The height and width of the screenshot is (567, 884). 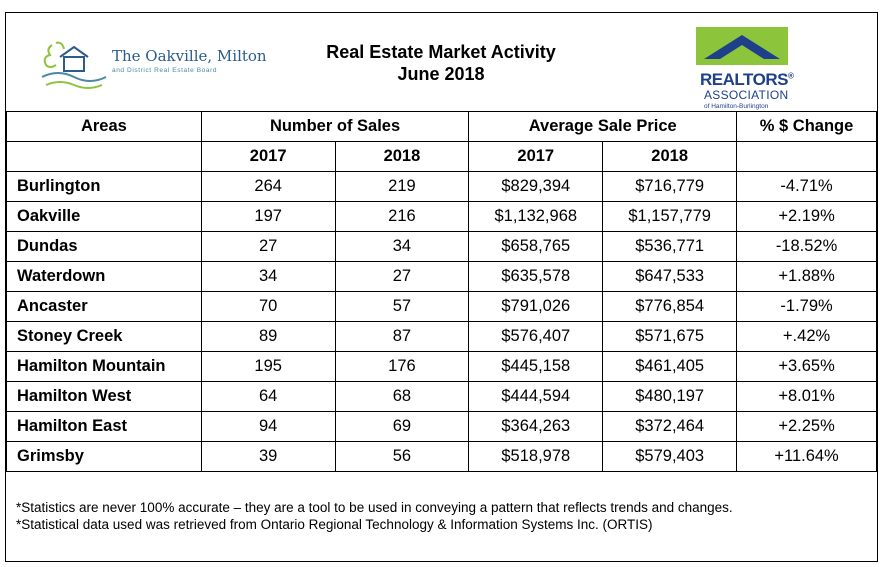 I want to click on price-2018-cell: $1,157,779, so click(x=670, y=216).